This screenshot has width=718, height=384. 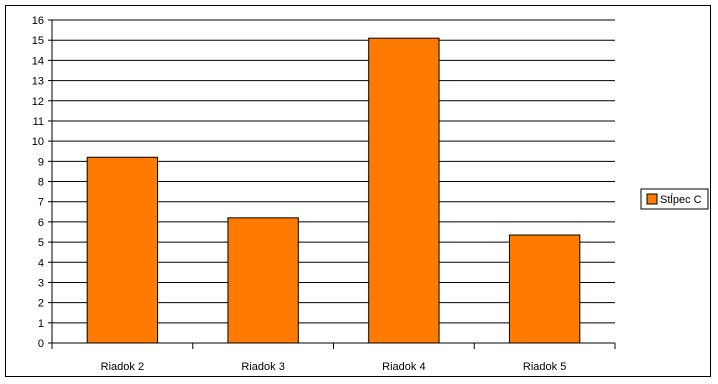 I want to click on x-tick-labels: Riadok 2 Riadok 3 Riadok 4 Riadok 5, so click(x=334, y=367).